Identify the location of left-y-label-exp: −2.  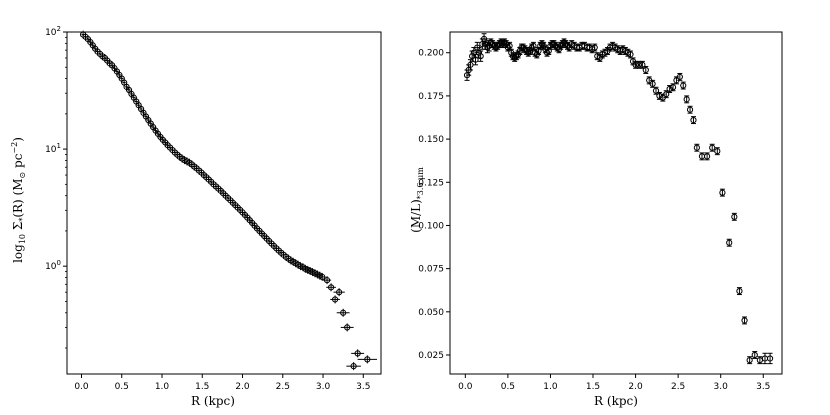
(14, 148).